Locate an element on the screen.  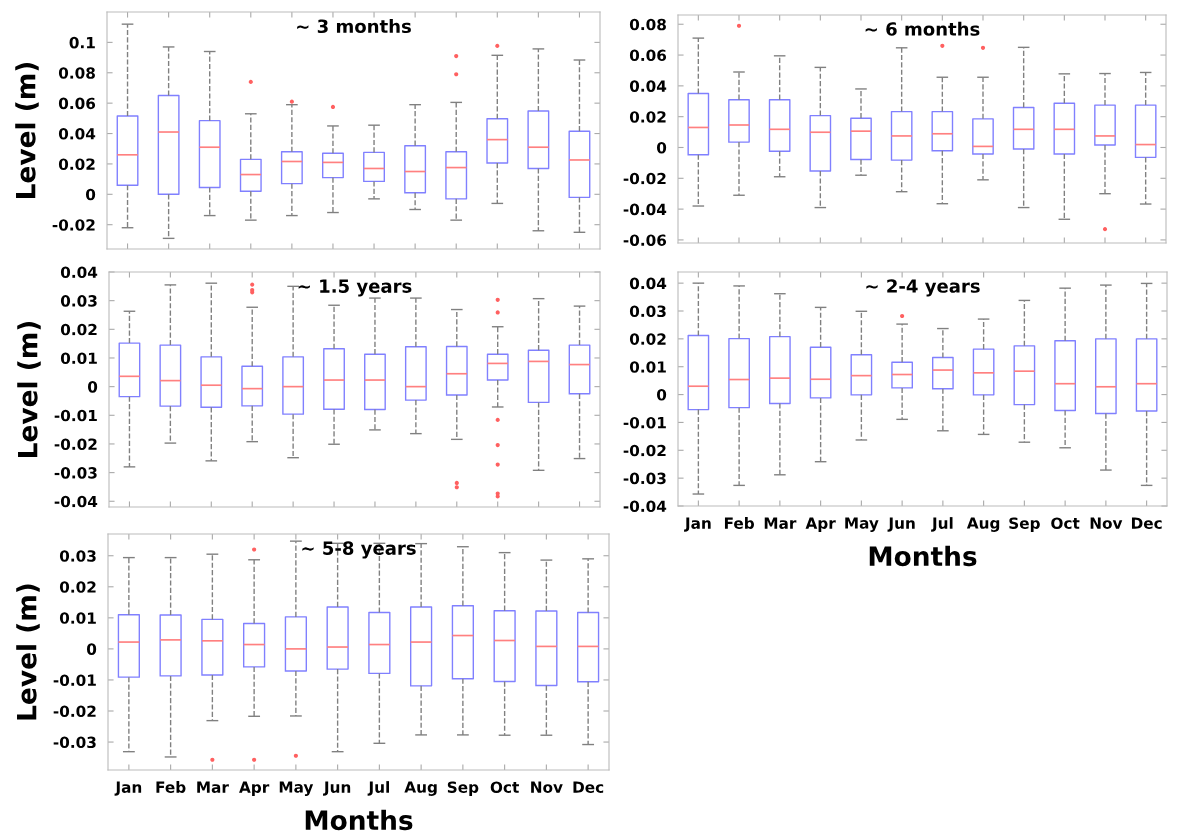
chart-title: ~ 5-8 years is located at coordinates (359, 550).